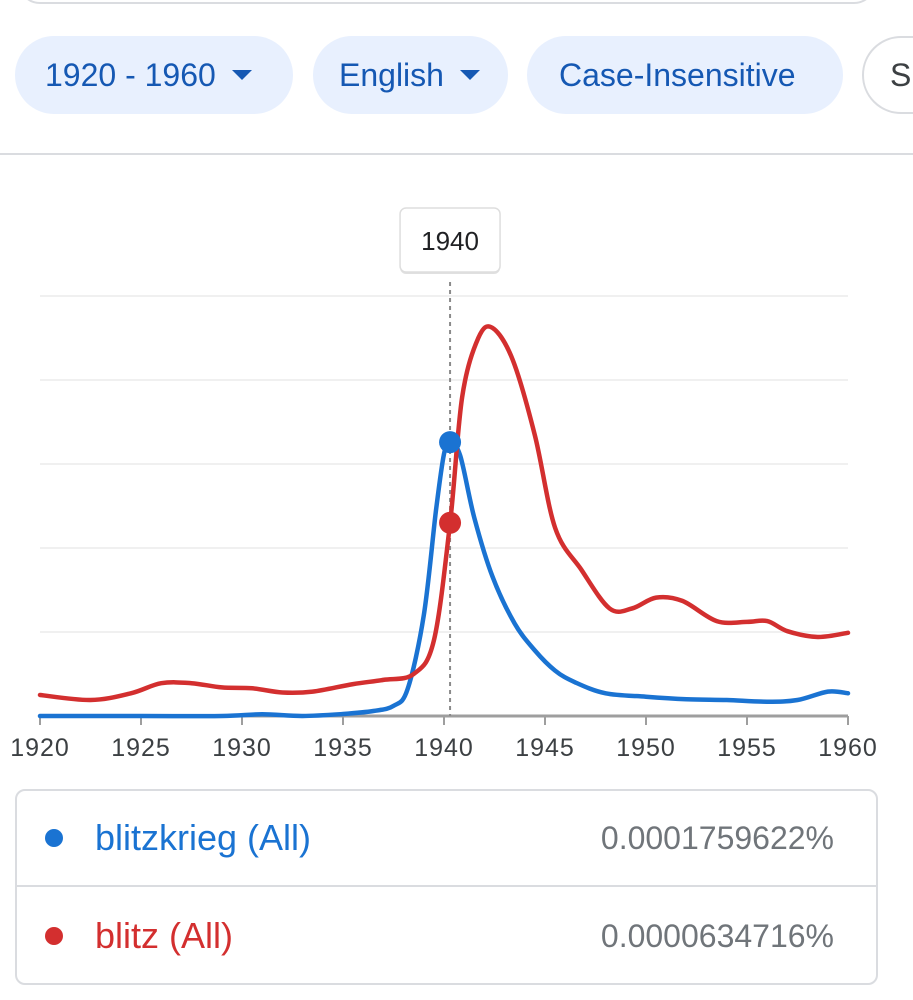  I want to click on x-tick-label: 1940, so click(444, 748).